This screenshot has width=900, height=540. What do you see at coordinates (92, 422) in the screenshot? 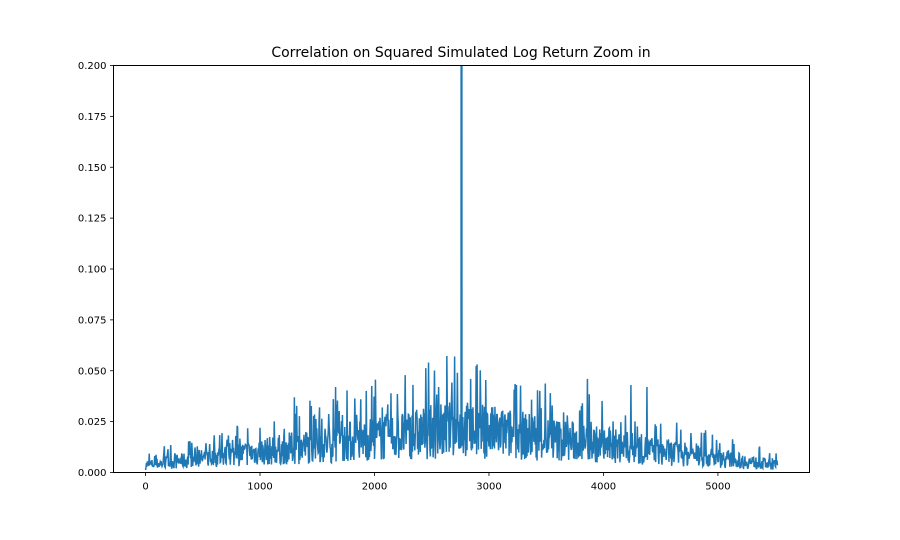
I see `y-tick-label: 0.025` at bounding box center [92, 422].